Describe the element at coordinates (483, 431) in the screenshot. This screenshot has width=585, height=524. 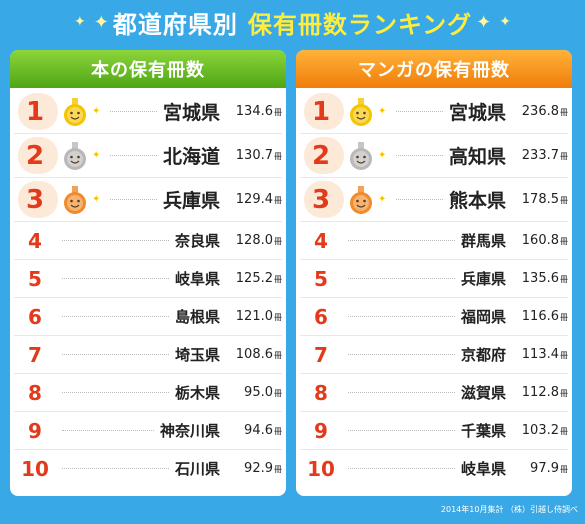
I see `prefecture-name: 千葉県` at that location.